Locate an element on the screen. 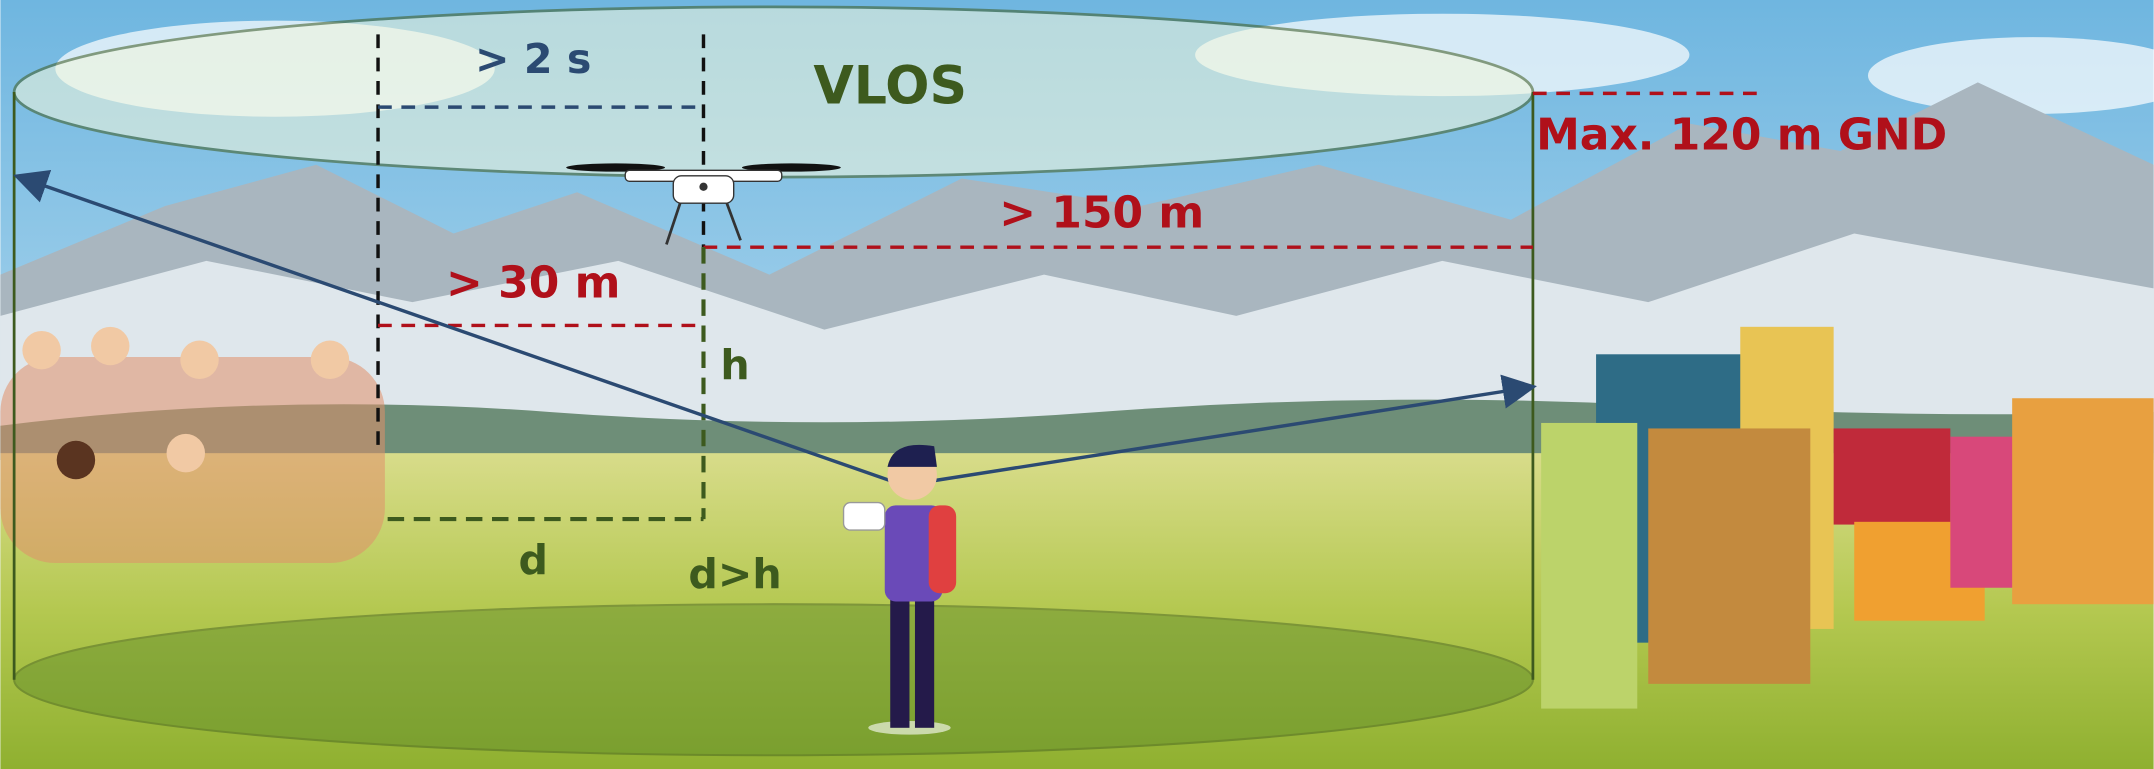 This screenshot has height=769, width=2154. time-label: > 2 s is located at coordinates (533, 59).